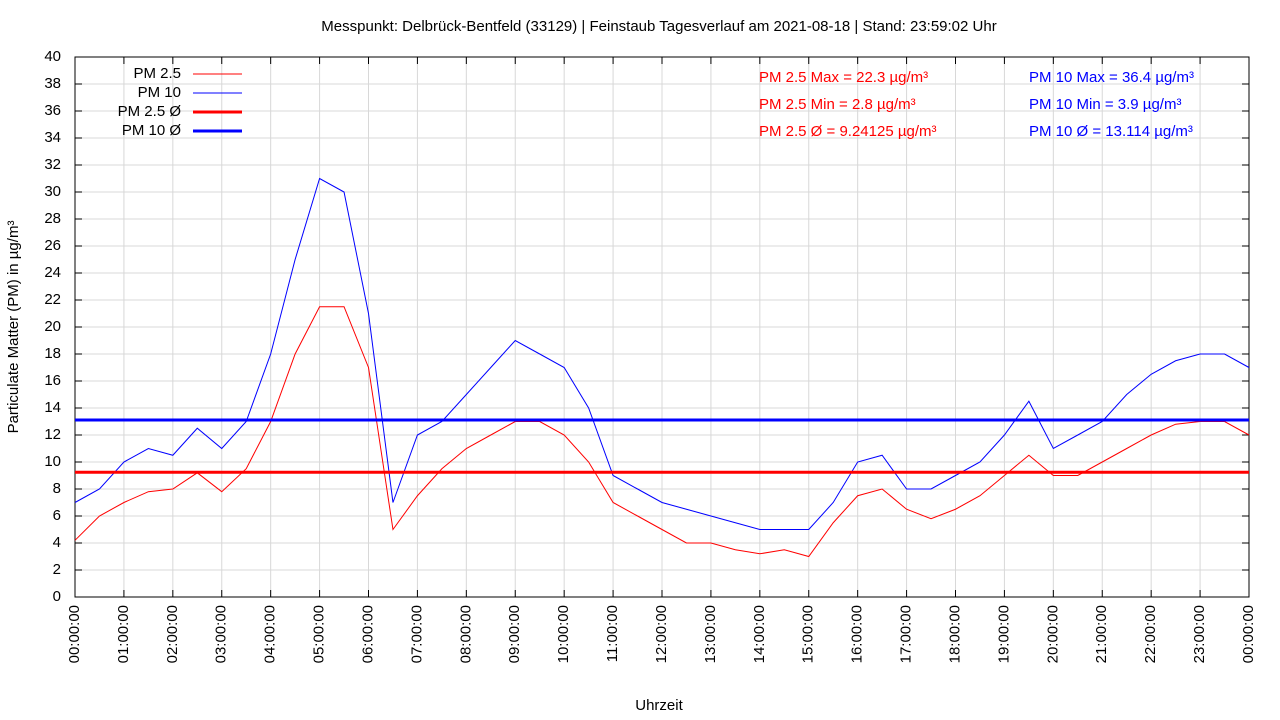 This screenshot has height=720, width=1280. Describe the element at coordinates (465, 634) in the screenshot. I see `x-tick-label: 08:00:00` at that location.